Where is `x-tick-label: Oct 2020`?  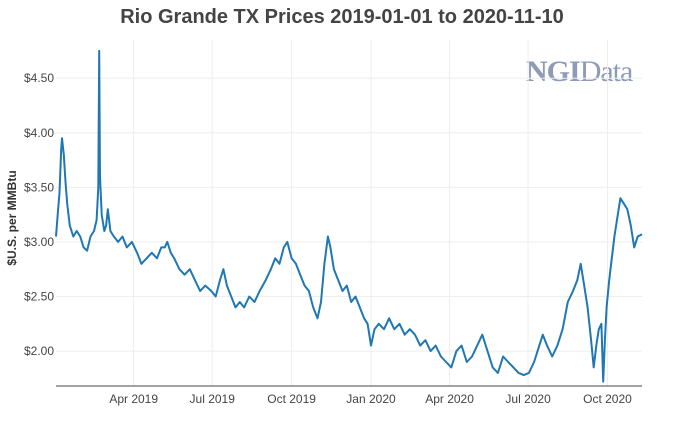
x-tick-label: Oct 2020 is located at coordinates (607, 399).